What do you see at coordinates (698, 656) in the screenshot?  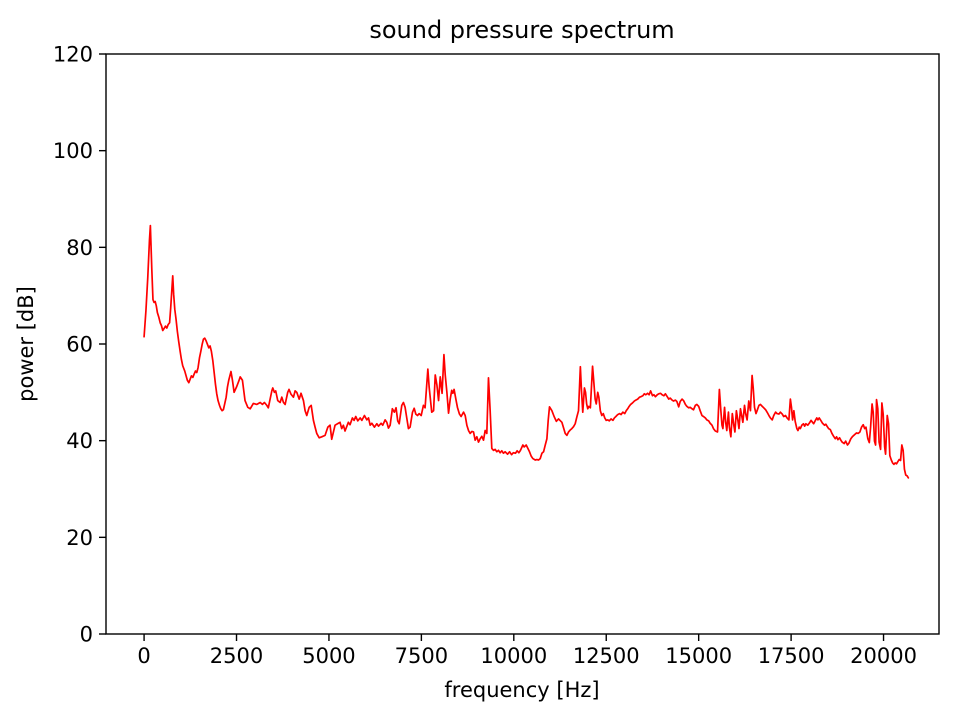 I see `x-tick-label: 15000` at bounding box center [698, 656].